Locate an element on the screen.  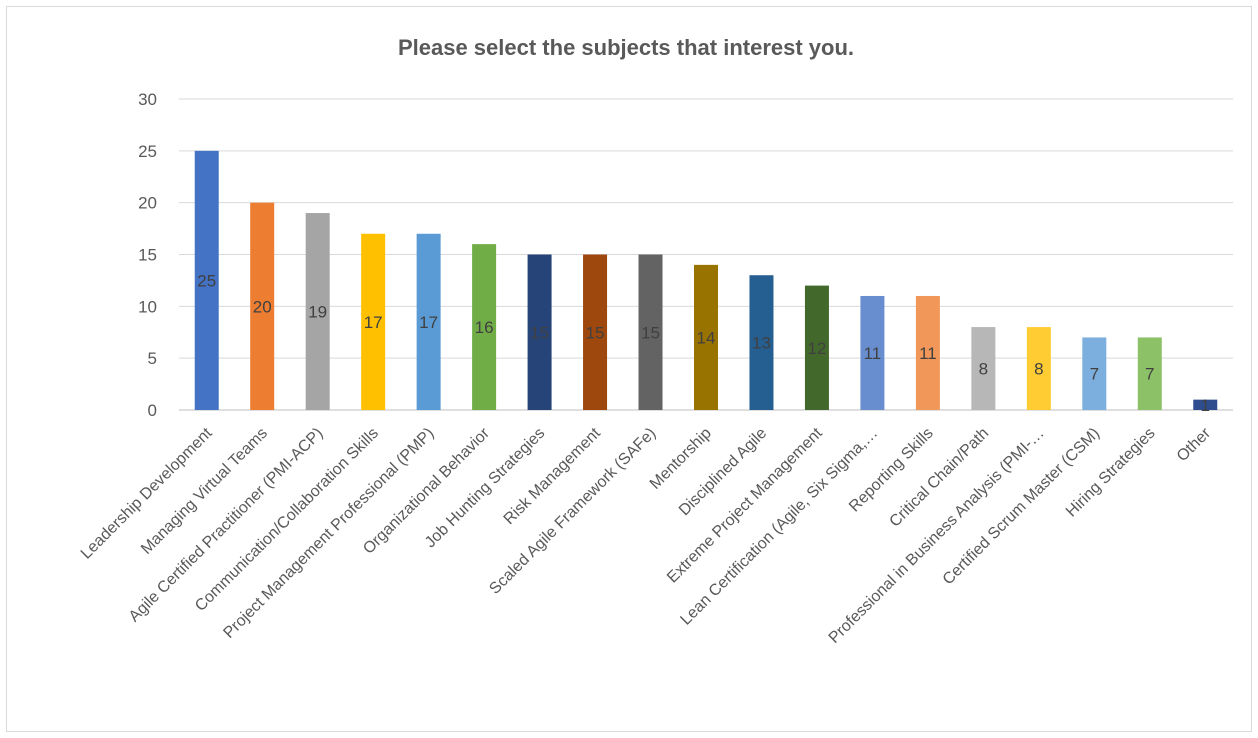
data-label: 14 is located at coordinates (706, 337).